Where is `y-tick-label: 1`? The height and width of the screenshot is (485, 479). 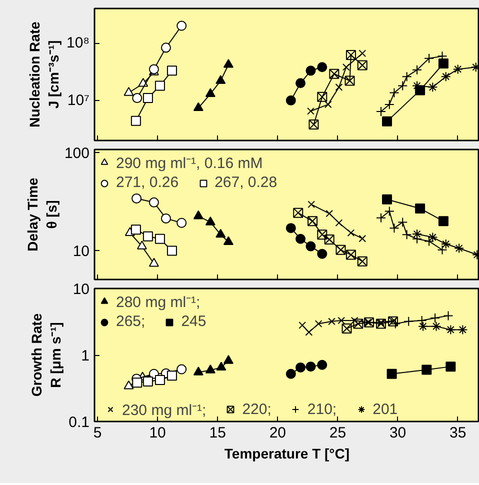 y-tick-label: 1 is located at coordinates (85, 356).